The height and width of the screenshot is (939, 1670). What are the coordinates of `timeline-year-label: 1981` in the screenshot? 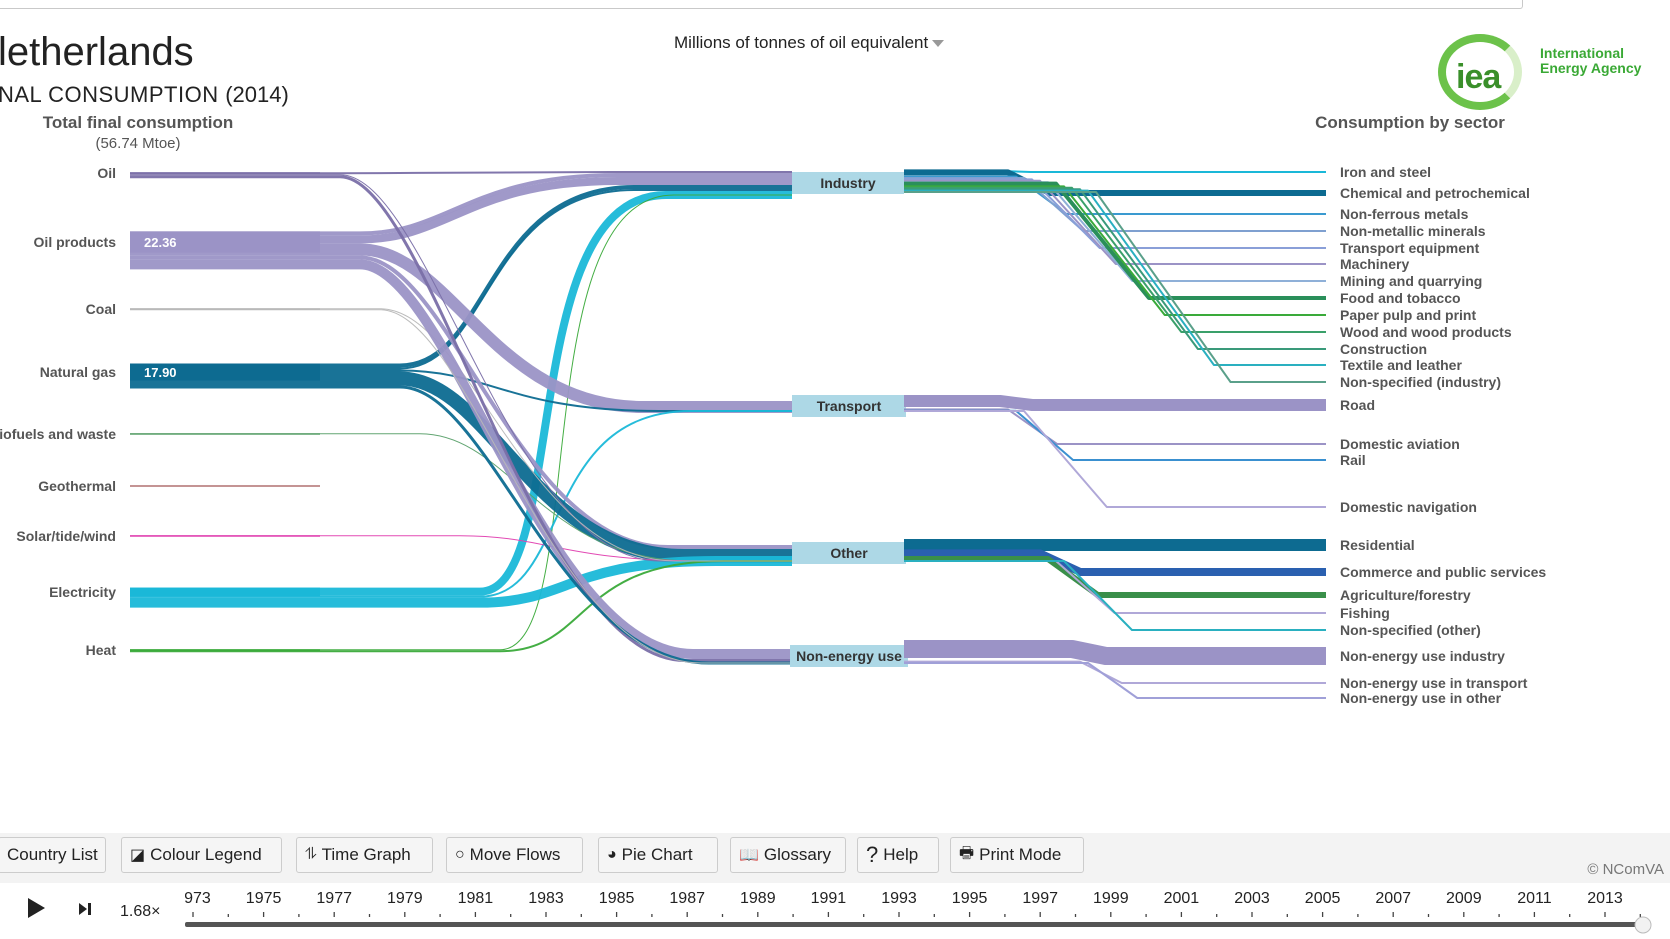 It's located at (476, 898).